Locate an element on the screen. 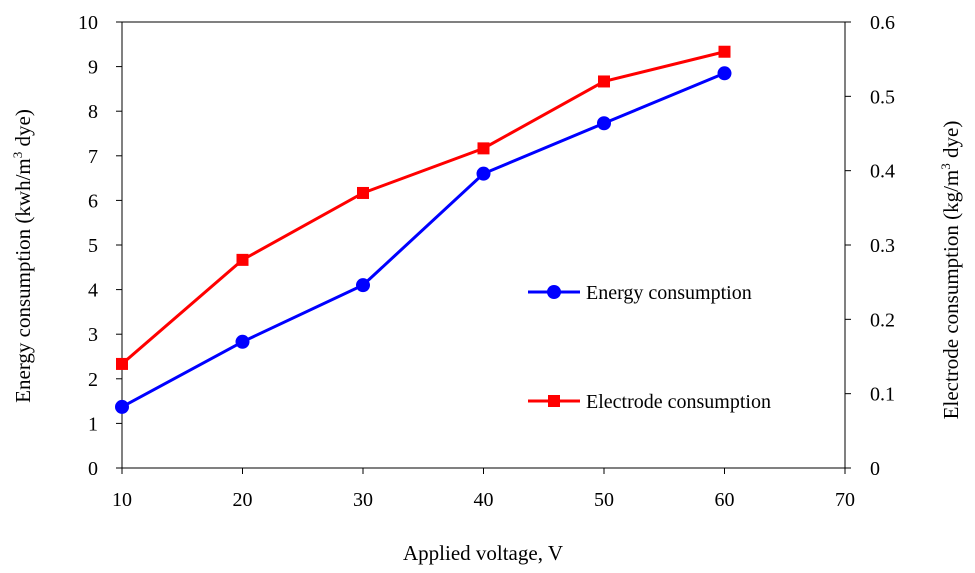 The width and height of the screenshot is (975, 573). right-y-tick-label: 0.4 is located at coordinates (882, 172).